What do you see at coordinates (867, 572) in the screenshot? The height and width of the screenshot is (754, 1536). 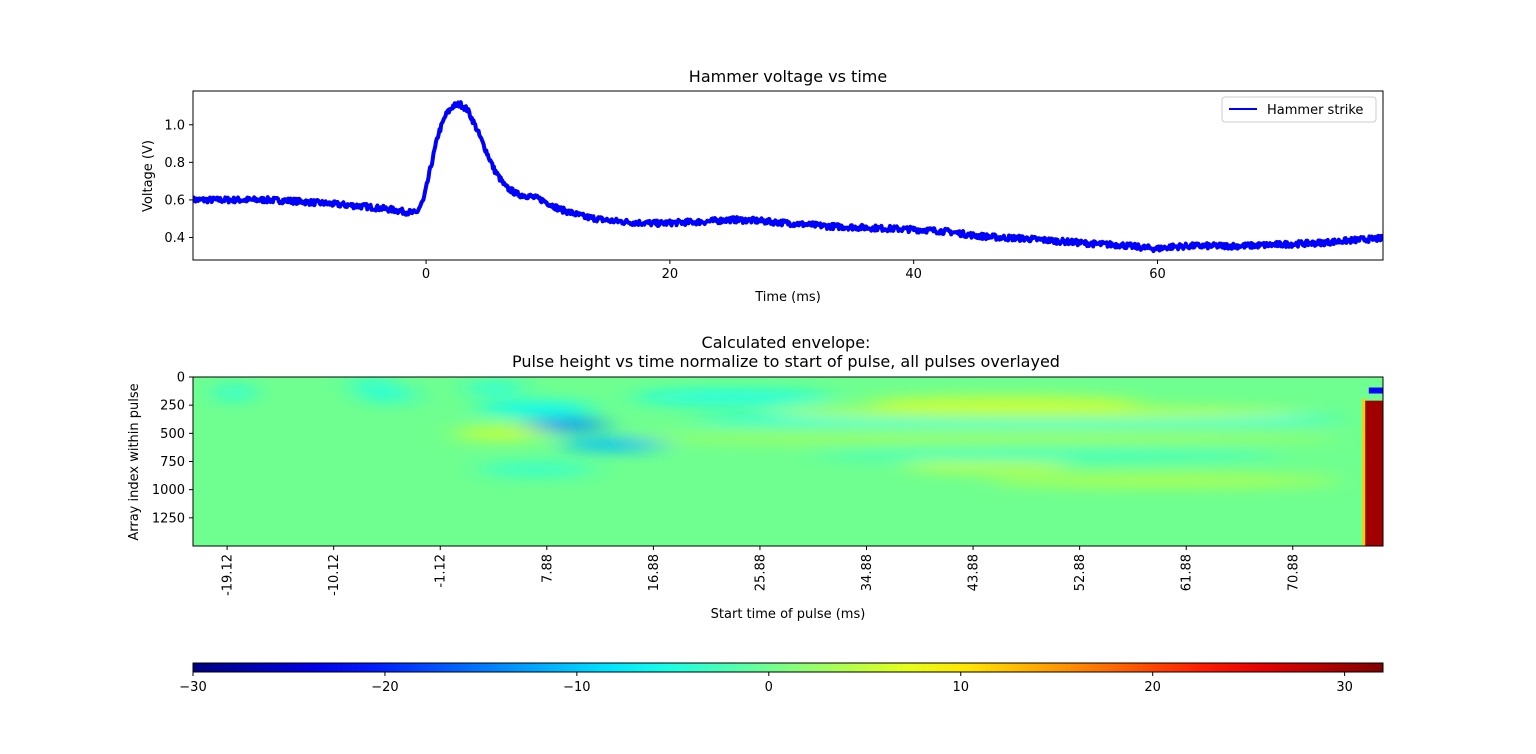 I see `heatmap-x-tick-label: 34.88` at bounding box center [867, 572].